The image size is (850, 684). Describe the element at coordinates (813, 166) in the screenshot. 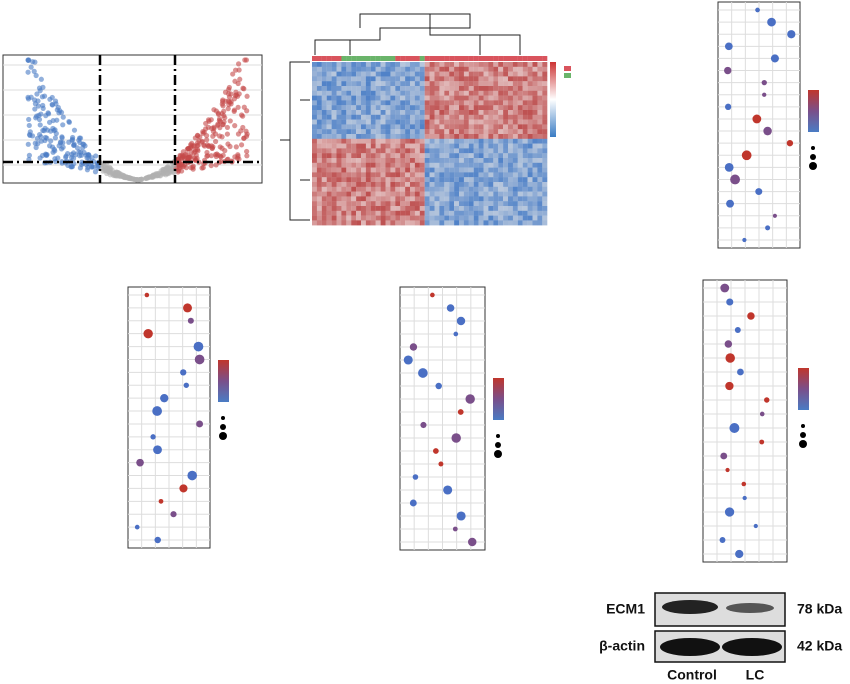

I see `size-key` at that location.